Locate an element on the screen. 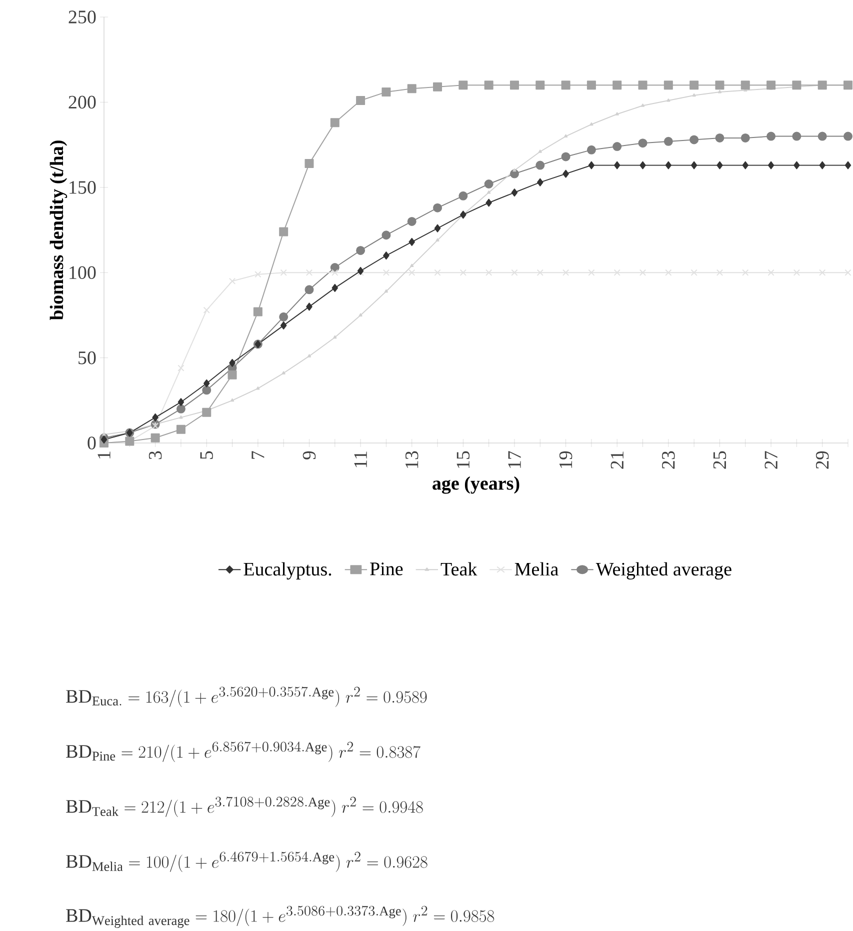 The width and height of the screenshot is (853, 931). x-tick-label: 13 is located at coordinates (411, 459).